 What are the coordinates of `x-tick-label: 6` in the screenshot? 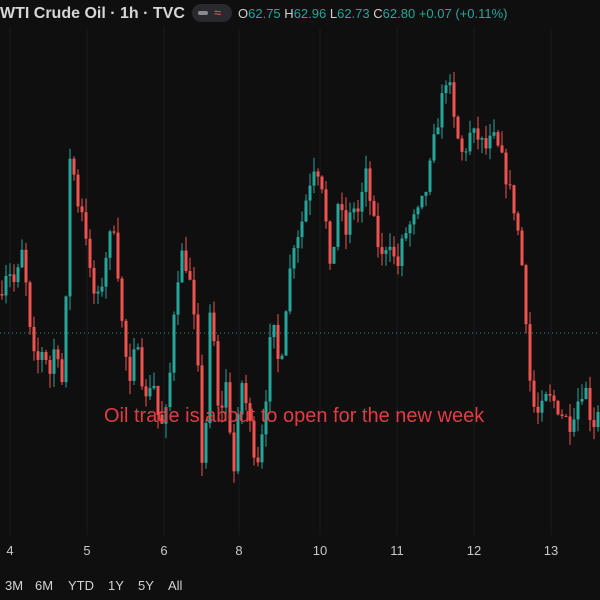 It's located at (164, 550).